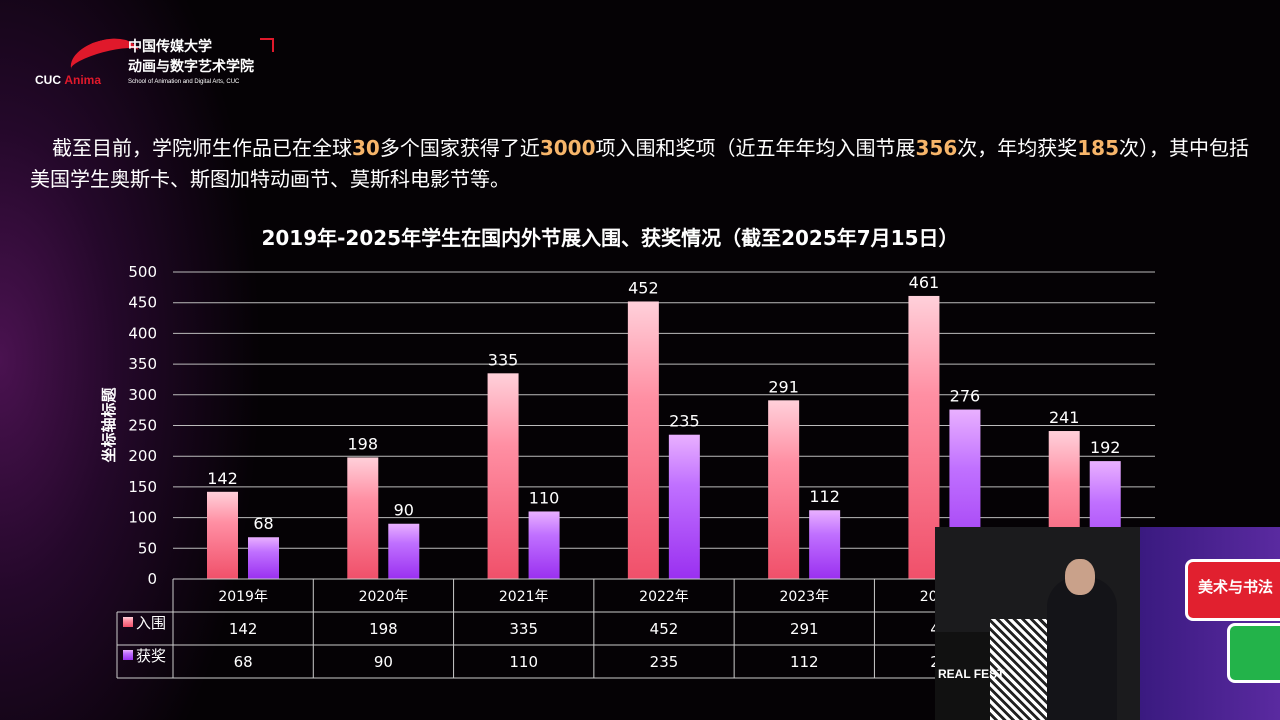  I want to click on data-label: 241, so click(1064, 417).